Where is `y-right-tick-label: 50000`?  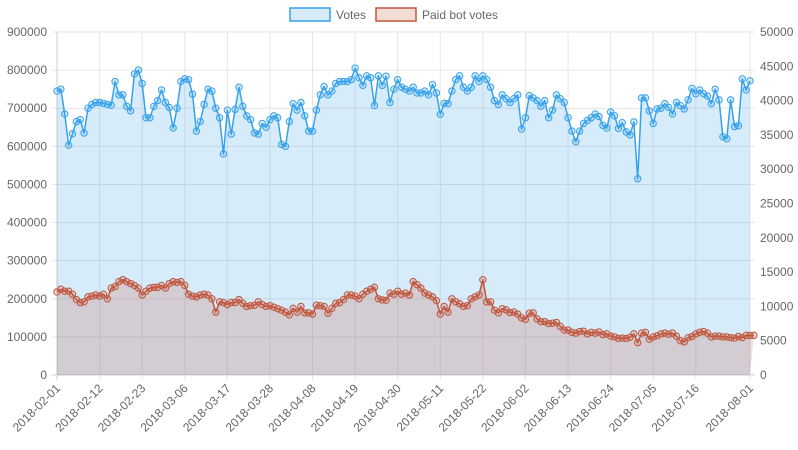 y-right-tick-label: 50000 is located at coordinates (777, 32).